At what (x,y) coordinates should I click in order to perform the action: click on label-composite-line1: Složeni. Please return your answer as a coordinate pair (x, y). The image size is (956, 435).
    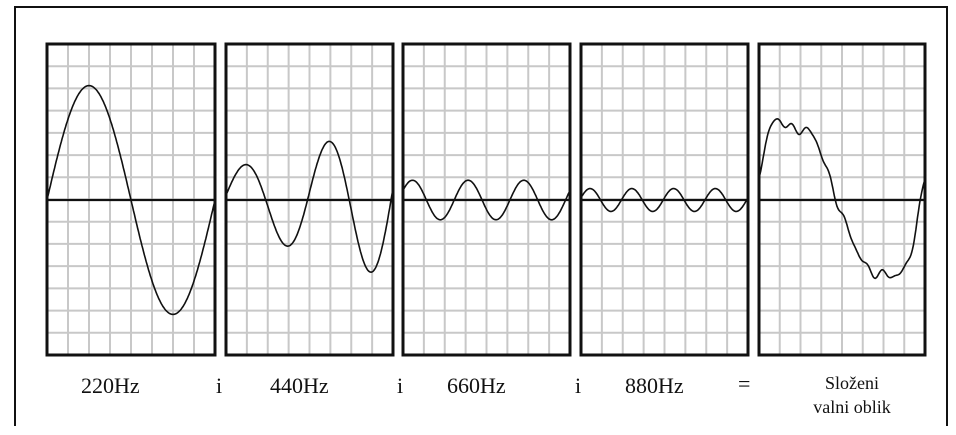
    Looking at the image, I should click on (852, 383).